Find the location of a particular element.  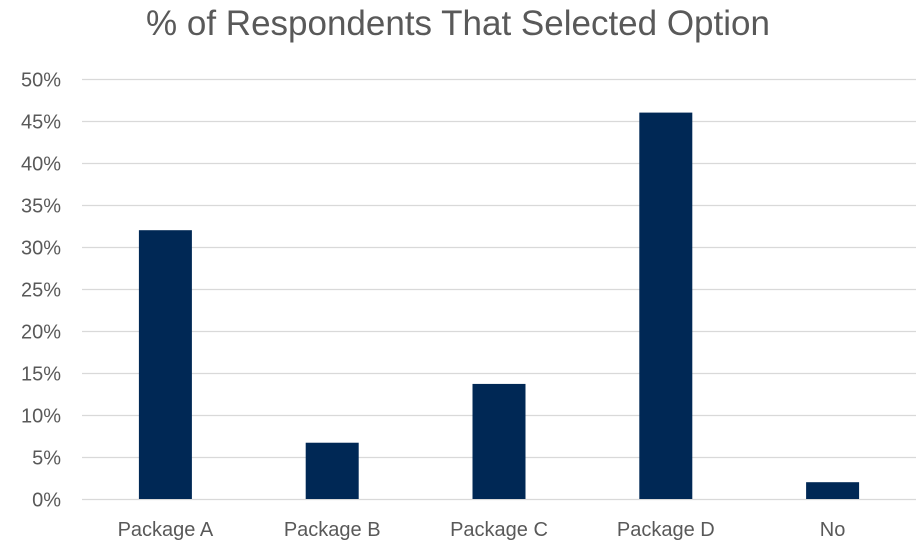

x-tick-label: Package B is located at coordinates (332, 530).